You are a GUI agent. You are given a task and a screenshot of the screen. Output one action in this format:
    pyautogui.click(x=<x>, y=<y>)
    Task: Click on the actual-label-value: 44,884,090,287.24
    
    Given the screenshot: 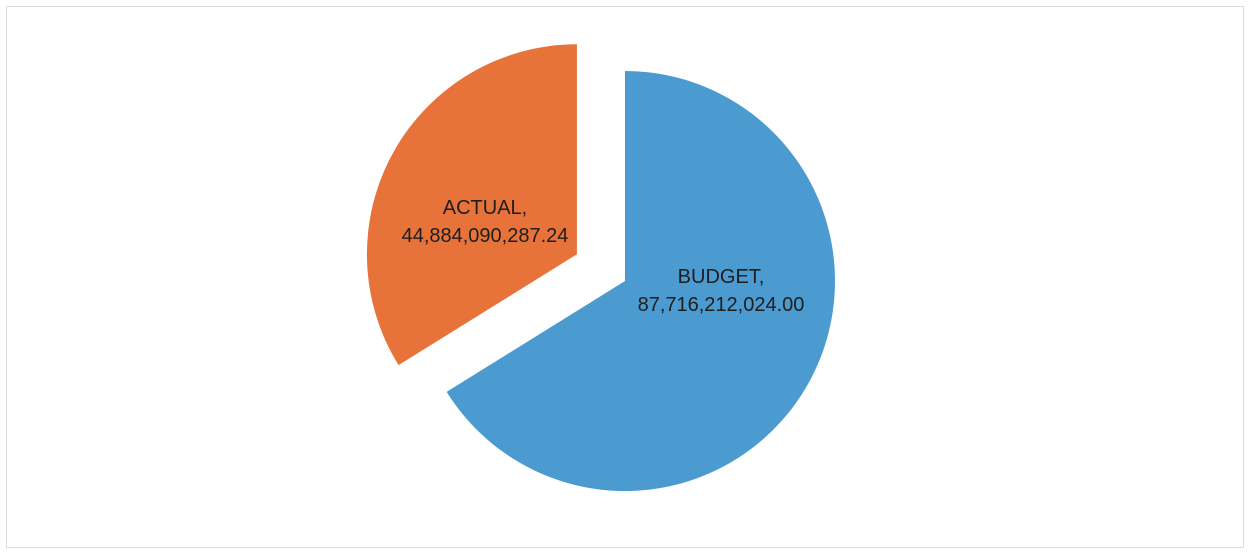 What is the action you would take?
    pyautogui.click(x=485, y=236)
    